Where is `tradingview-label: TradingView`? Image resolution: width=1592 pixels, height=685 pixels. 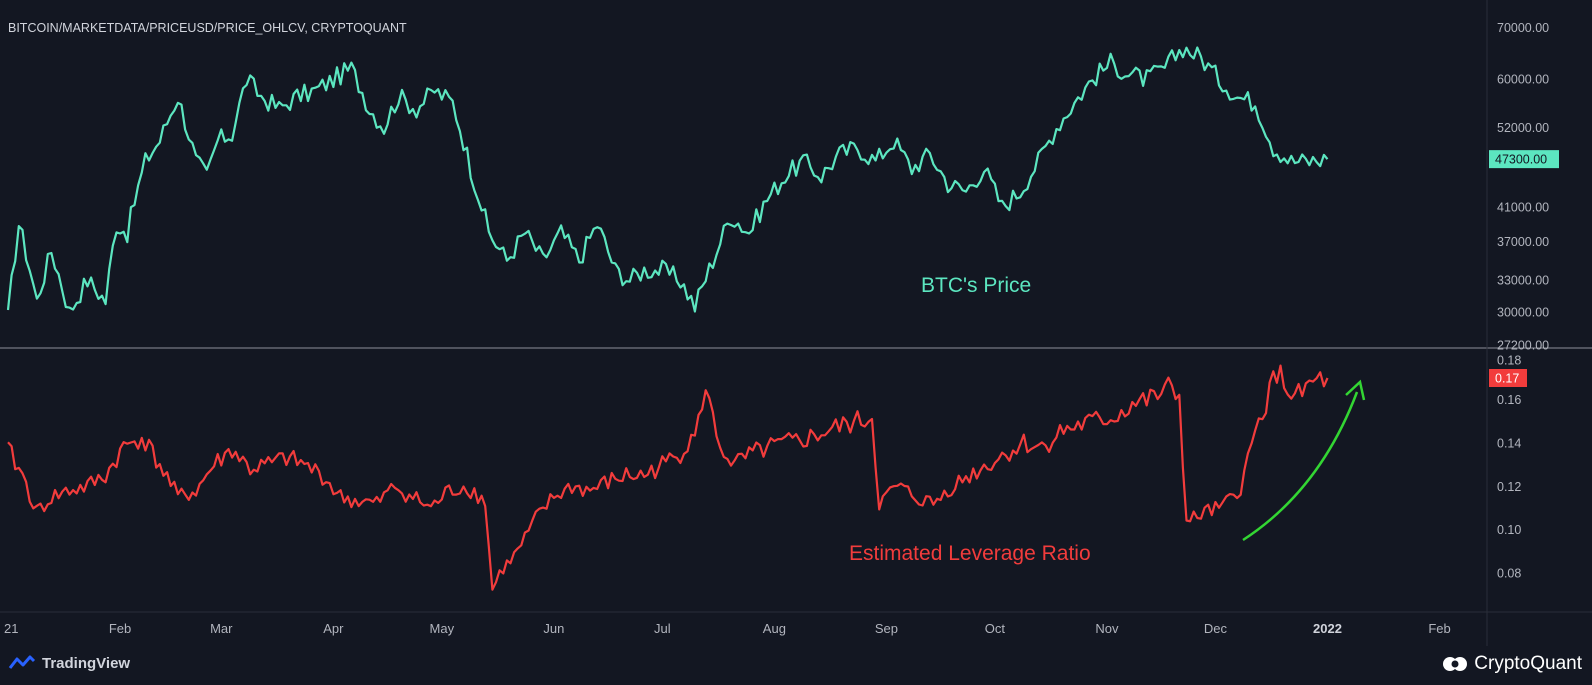
tradingview-label: TradingView is located at coordinates (86, 663).